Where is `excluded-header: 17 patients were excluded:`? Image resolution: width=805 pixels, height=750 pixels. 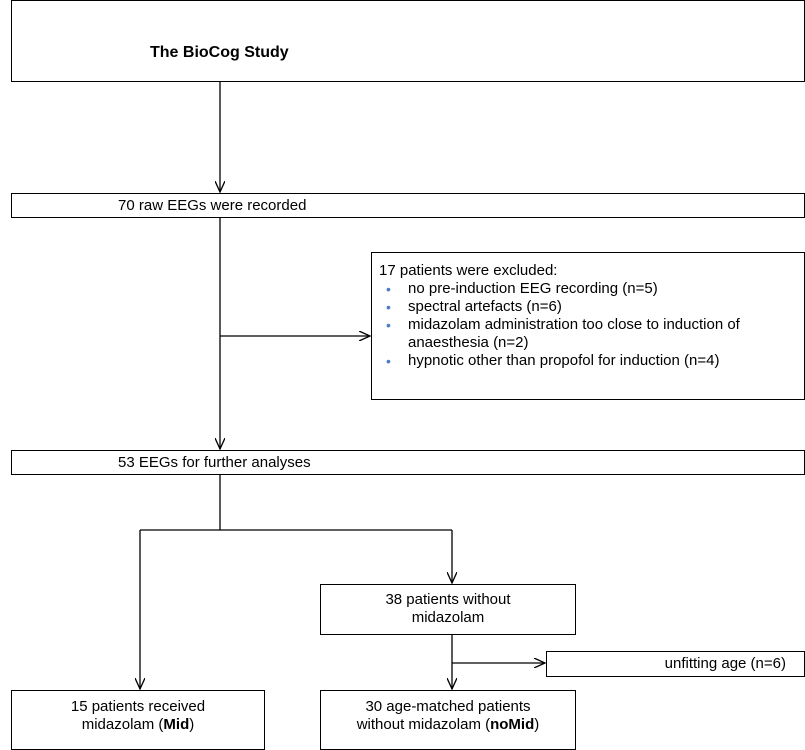 excluded-header: 17 patients were excluded: is located at coordinates (468, 270).